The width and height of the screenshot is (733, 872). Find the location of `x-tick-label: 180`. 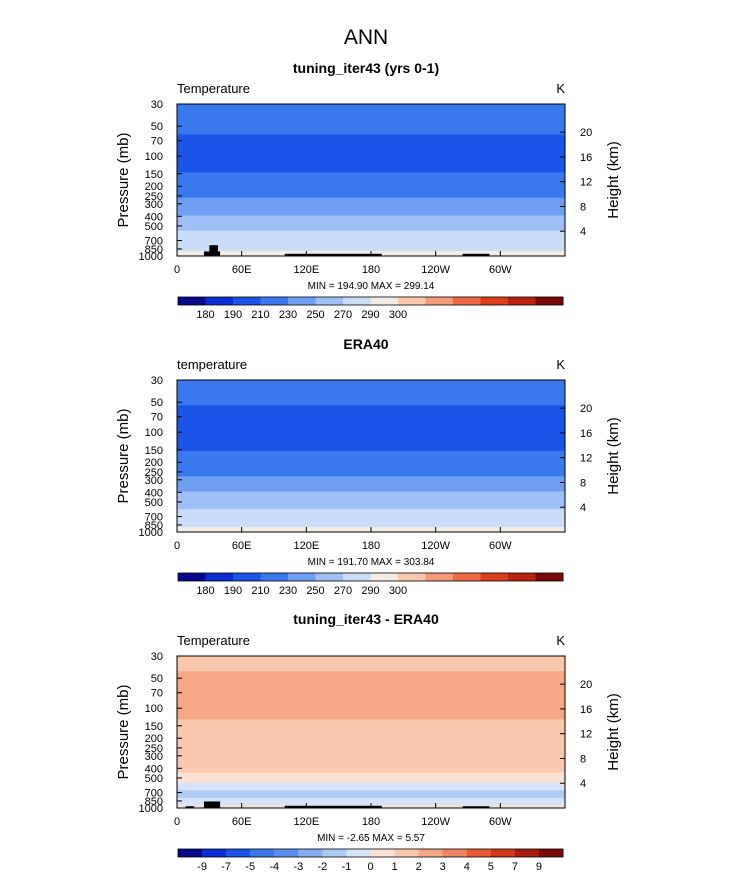

x-tick-label: 180 is located at coordinates (371, 546).